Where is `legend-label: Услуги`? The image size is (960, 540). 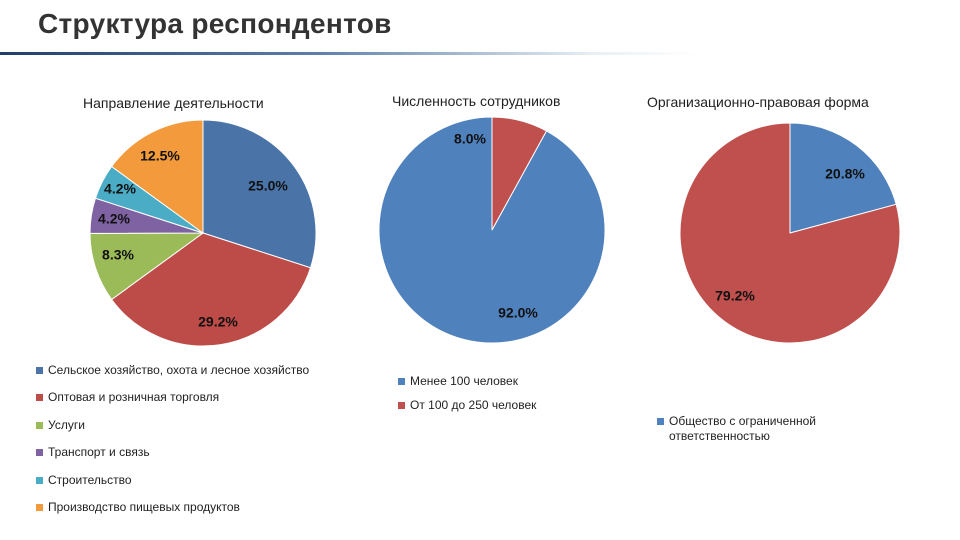
legend-label: Услуги is located at coordinates (66, 424).